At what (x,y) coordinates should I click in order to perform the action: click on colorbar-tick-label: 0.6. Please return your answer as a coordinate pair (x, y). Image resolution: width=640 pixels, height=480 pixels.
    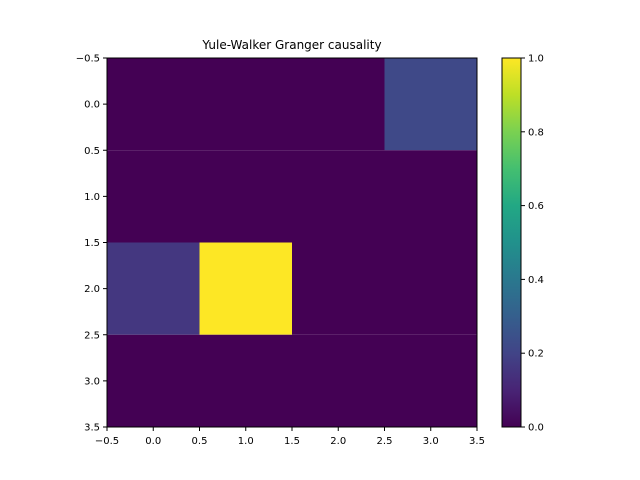
    Looking at the image, I should click on (536, 206).